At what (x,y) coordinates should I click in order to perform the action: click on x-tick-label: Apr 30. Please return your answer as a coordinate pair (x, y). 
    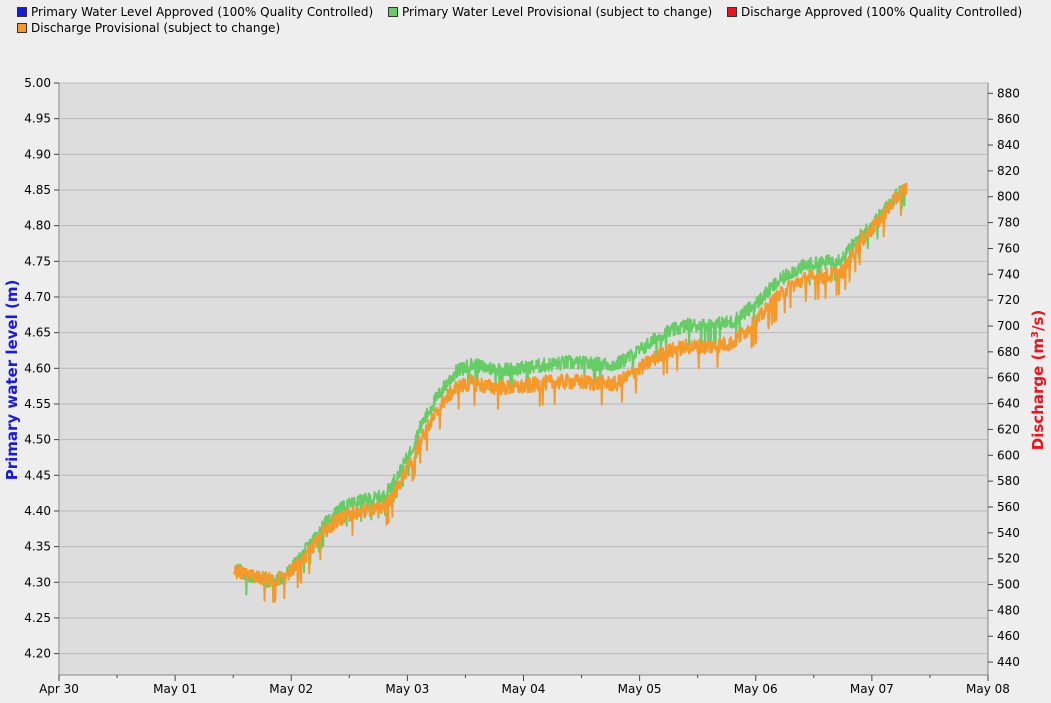
    Looking at the image, I should click on (59, 689).